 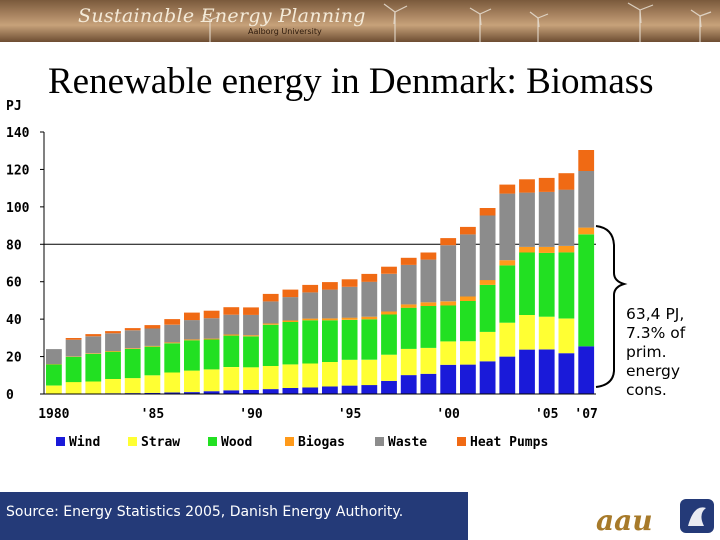 I want to click on banner-title: Sustainable Energy Planning, so click(x=222, y=16).